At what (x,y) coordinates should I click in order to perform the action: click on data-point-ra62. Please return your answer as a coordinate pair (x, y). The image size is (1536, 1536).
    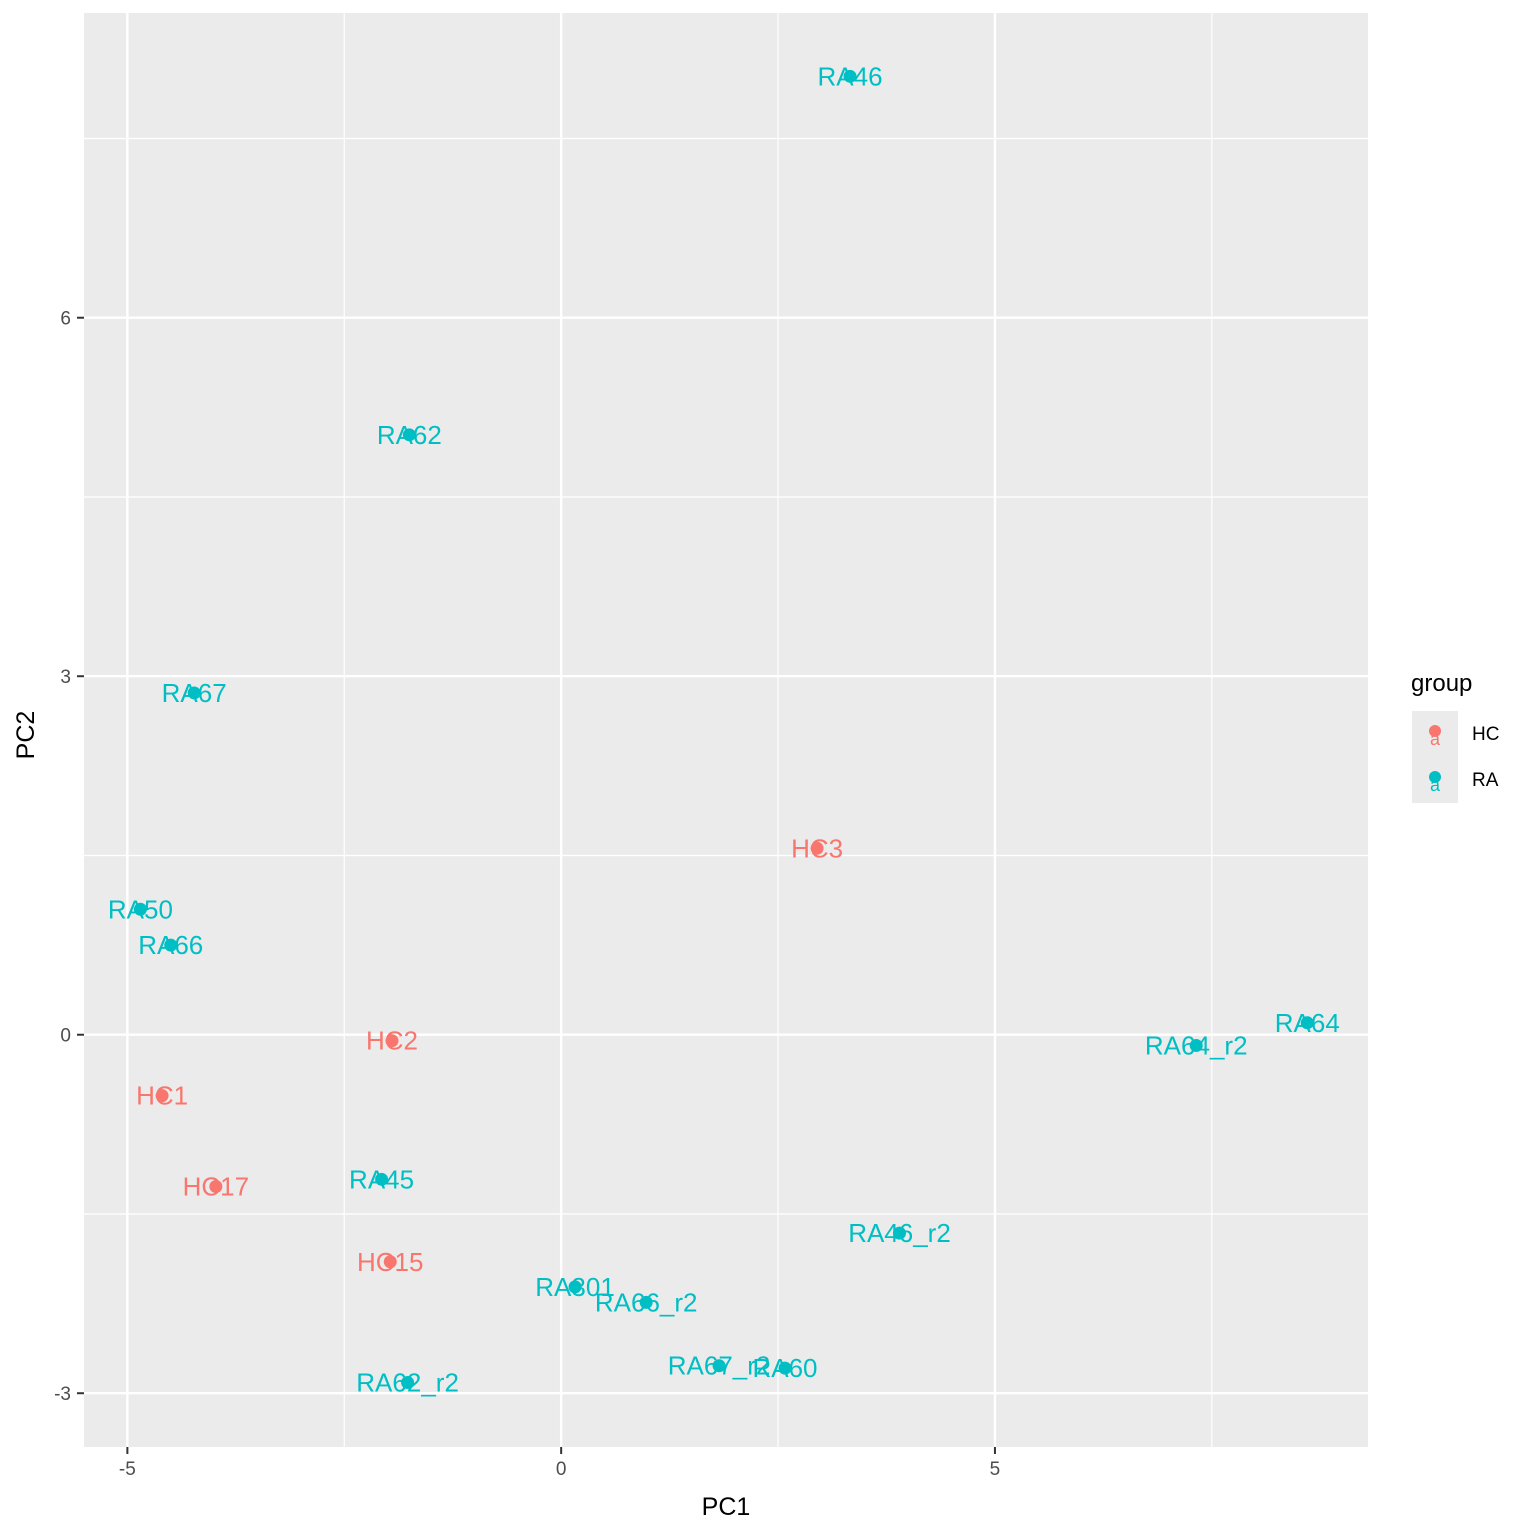
    Looking at the image, I should click on (409, 435).